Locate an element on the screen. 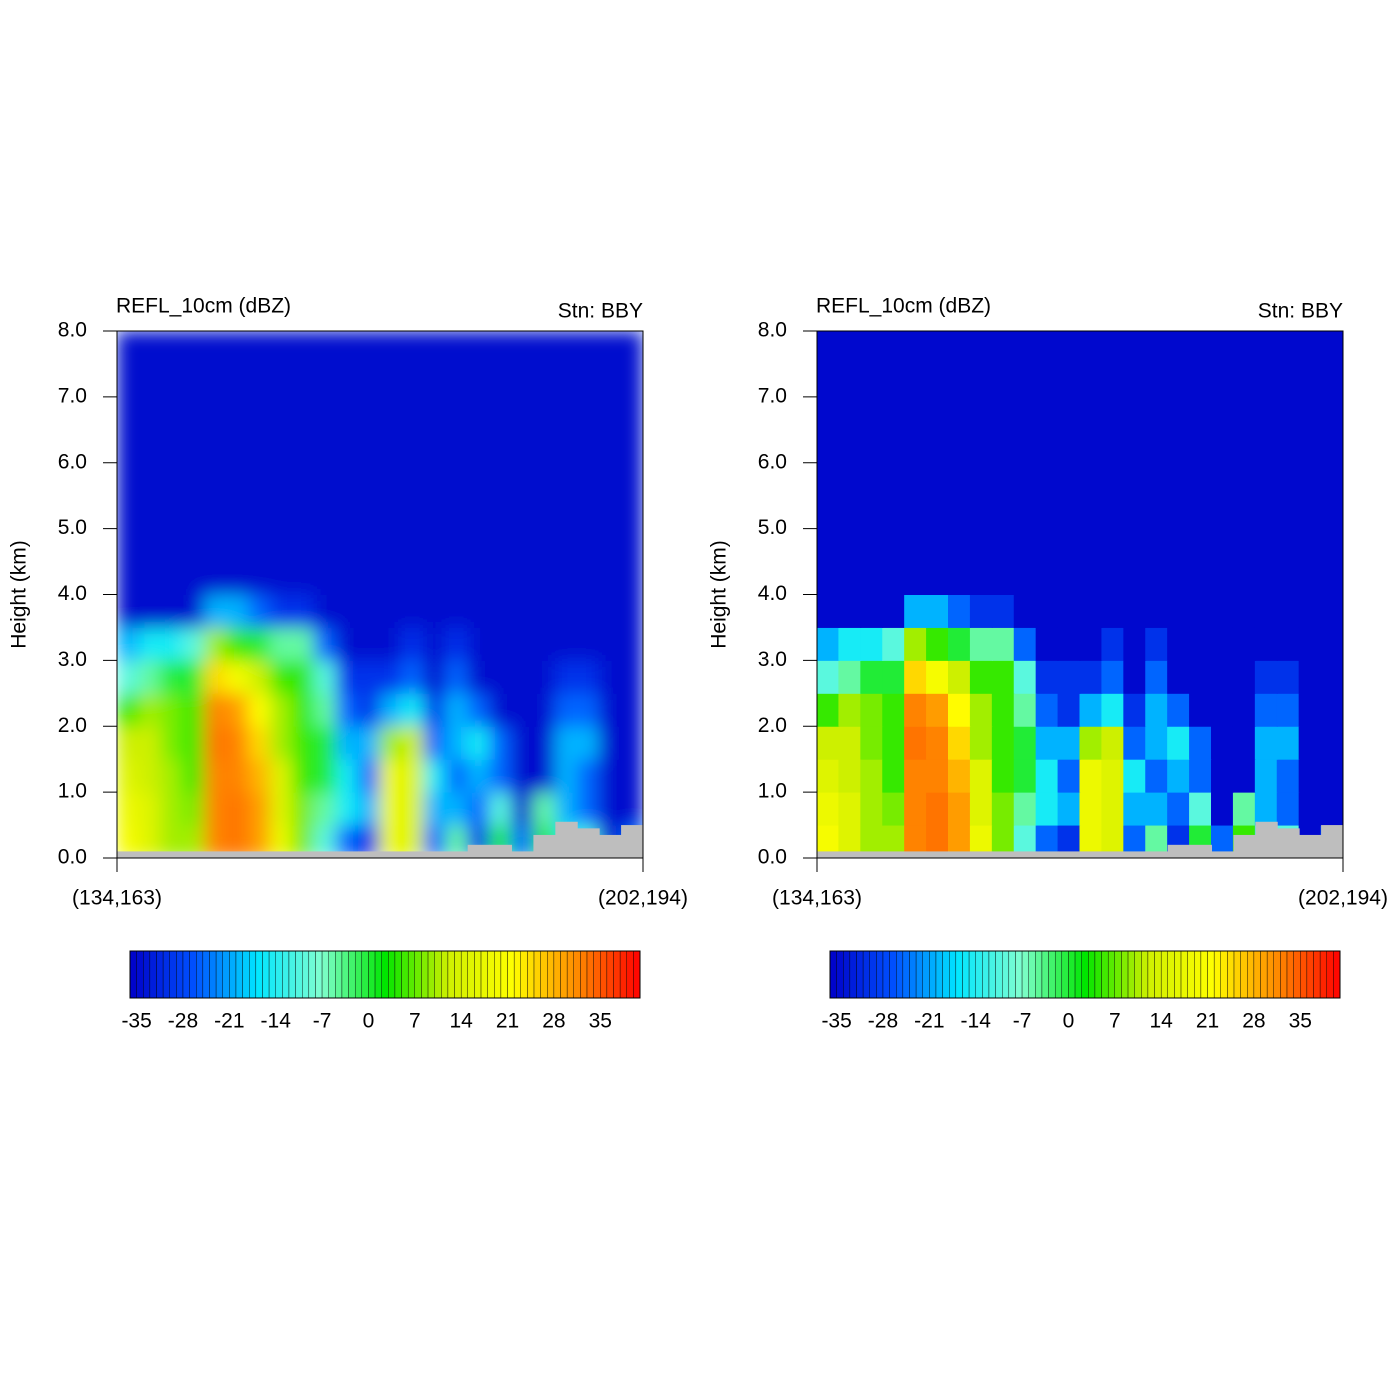 Image resolution: width=1400 pixels, height=1400 pixels. chart-subtitle: Stn: BBY is located at coordinates (1300, 311).